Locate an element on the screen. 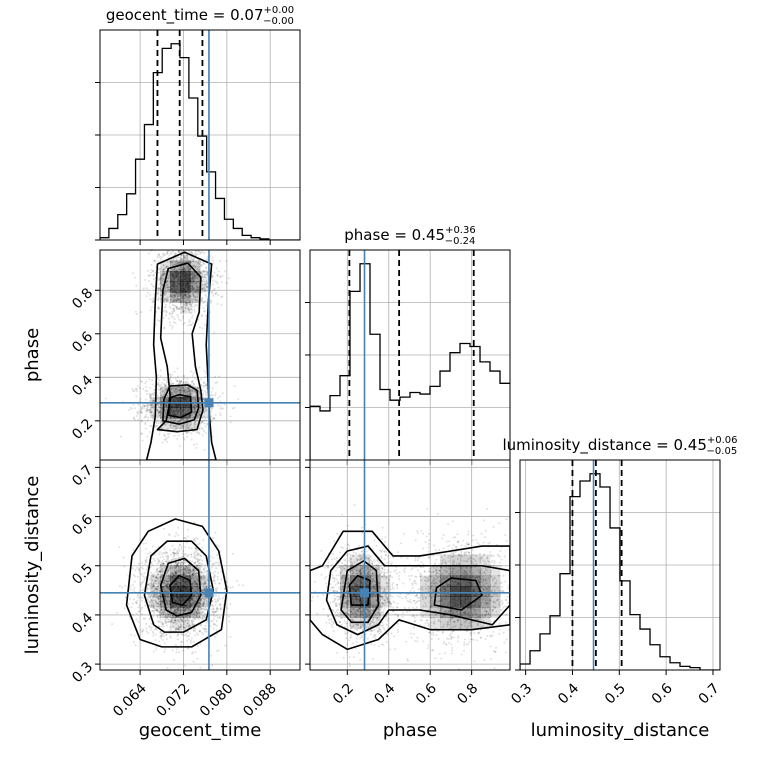 The width and height of the screenshot is (760, 760). histogram-title: luminosity_distance = 0.45+0.06 −0.05 is located at coordinates (619, 446).